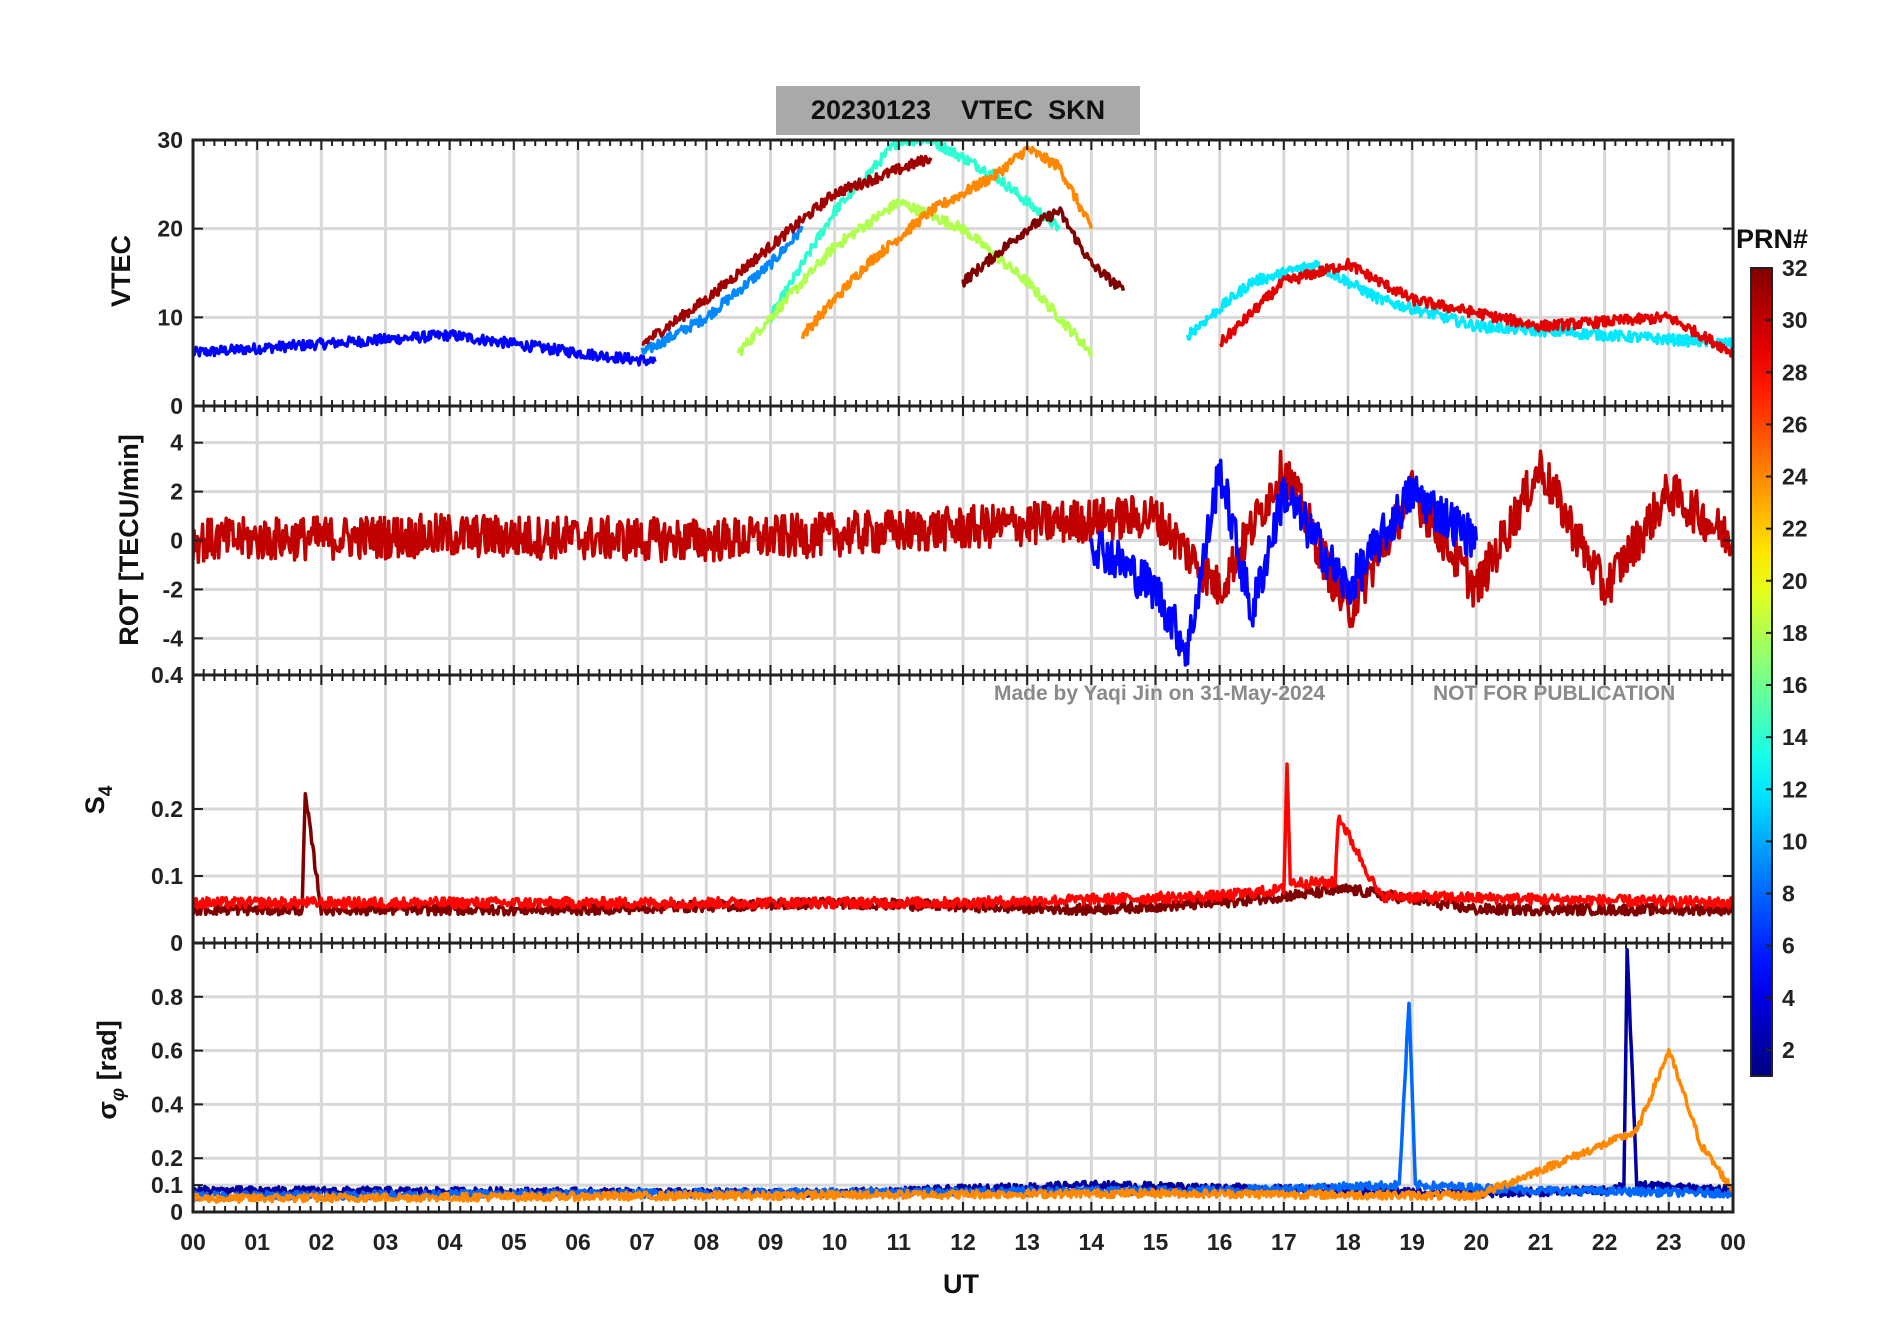  Describe the element at coordinates (707, 1242) in the screenshot. I see `x-tick-label-8: 08` at that location.